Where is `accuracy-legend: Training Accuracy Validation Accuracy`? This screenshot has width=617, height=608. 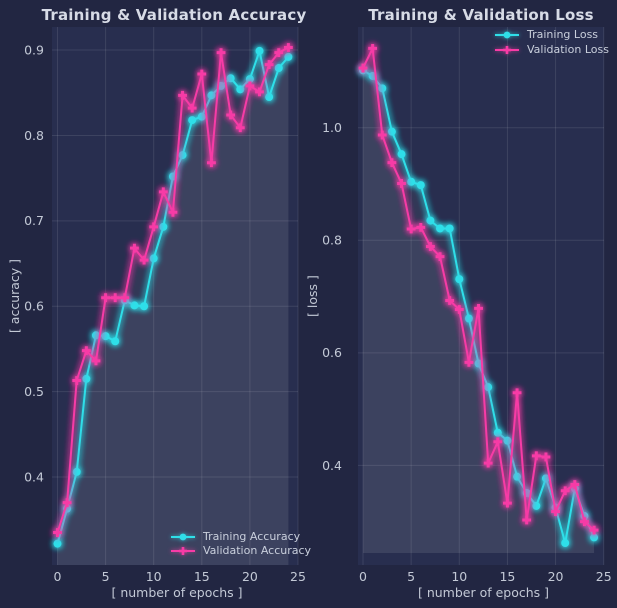 accuracy-legend: Training Accuracy Validation Accuracy is located at coordinates (240, 543).